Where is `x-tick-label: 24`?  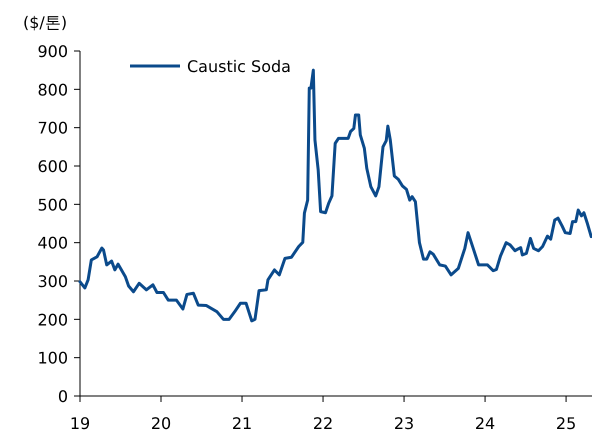 x-tick-label: 24 is located at coordinates (485, 423).